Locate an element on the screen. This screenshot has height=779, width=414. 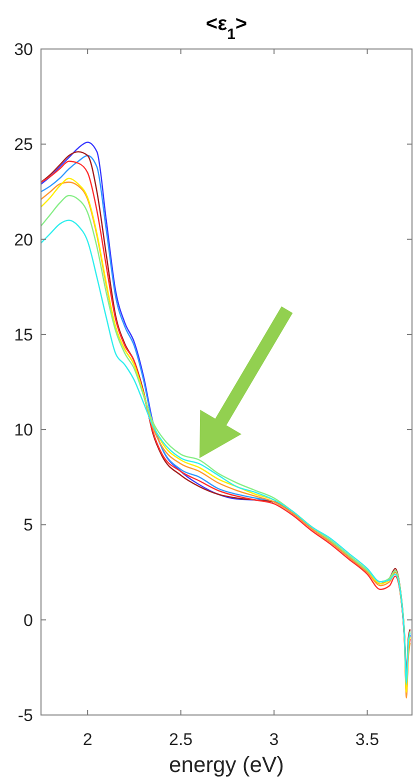
y-tick-label: 20 is located at coordinates (23, 240).